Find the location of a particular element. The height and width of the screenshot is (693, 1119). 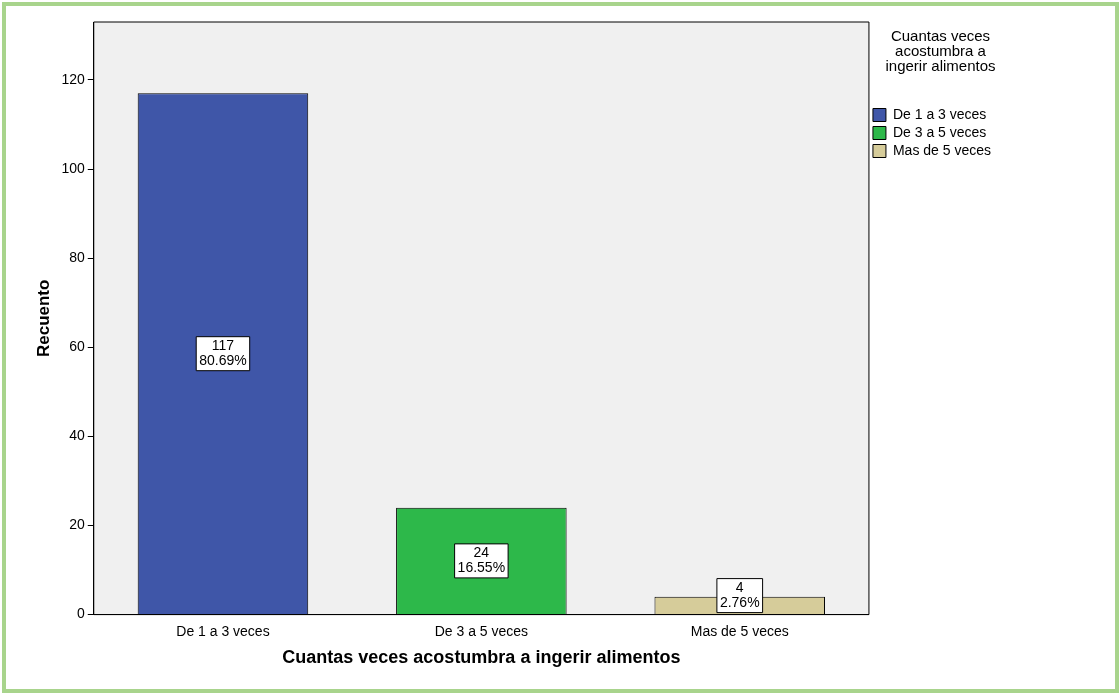

x-tick-label: De 1 a 3 veces is located at coordinates (223, 630).